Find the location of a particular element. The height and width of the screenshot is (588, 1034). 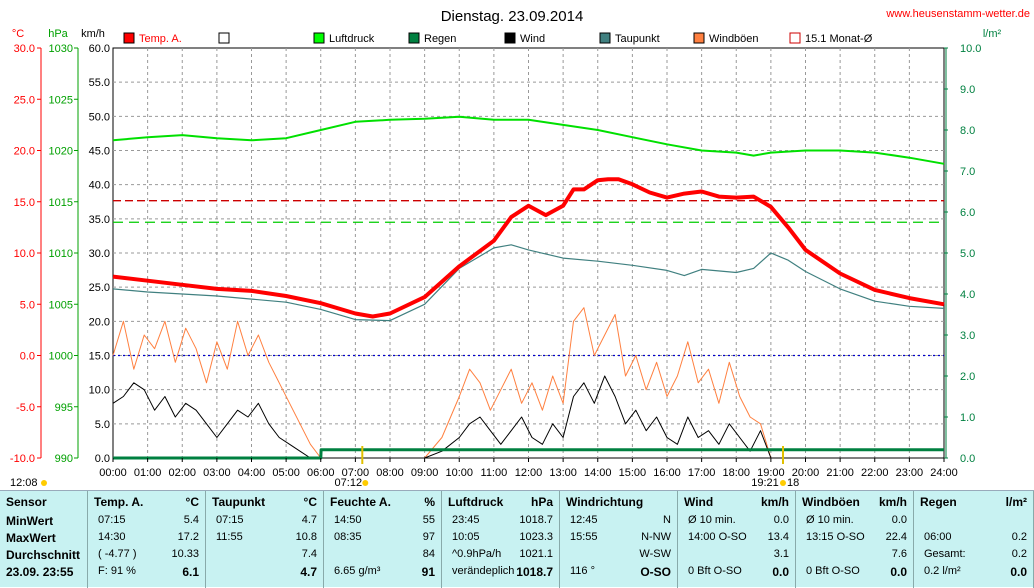

rain-tick-label: 8.0 is located at coordinates (967, 131).